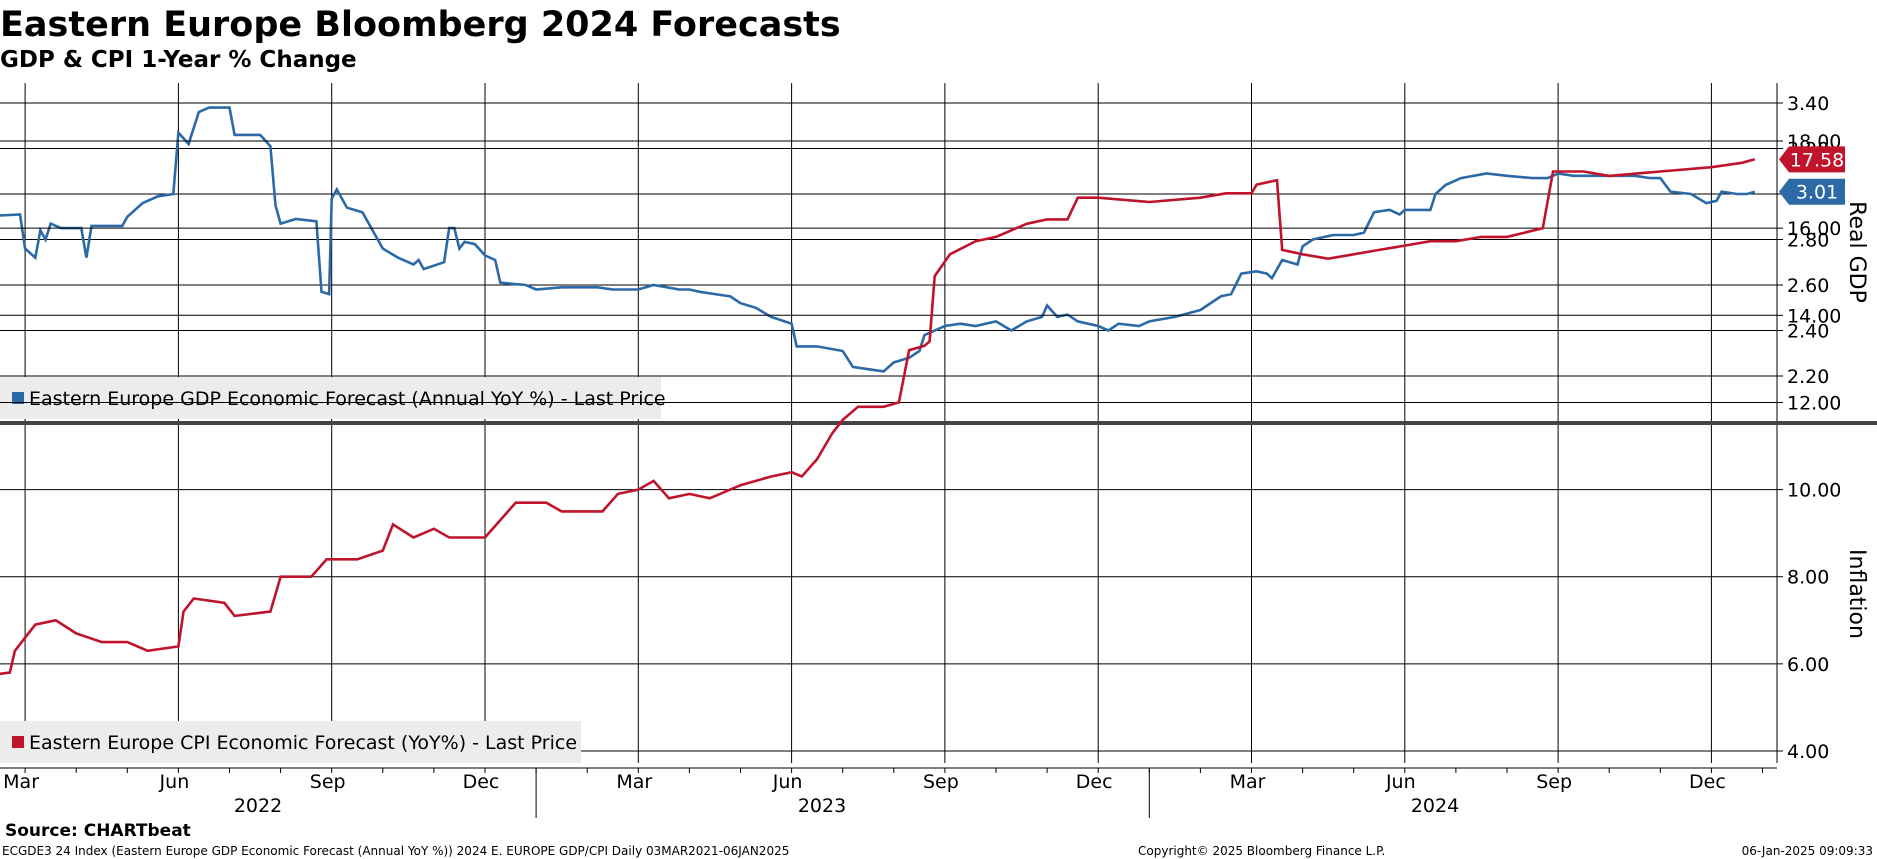 This screenshot has width=1877, height=859. Describe the element at coordinates (1856, 594) in the screenshot. I see `y-axis-label: Inflation` at that location.